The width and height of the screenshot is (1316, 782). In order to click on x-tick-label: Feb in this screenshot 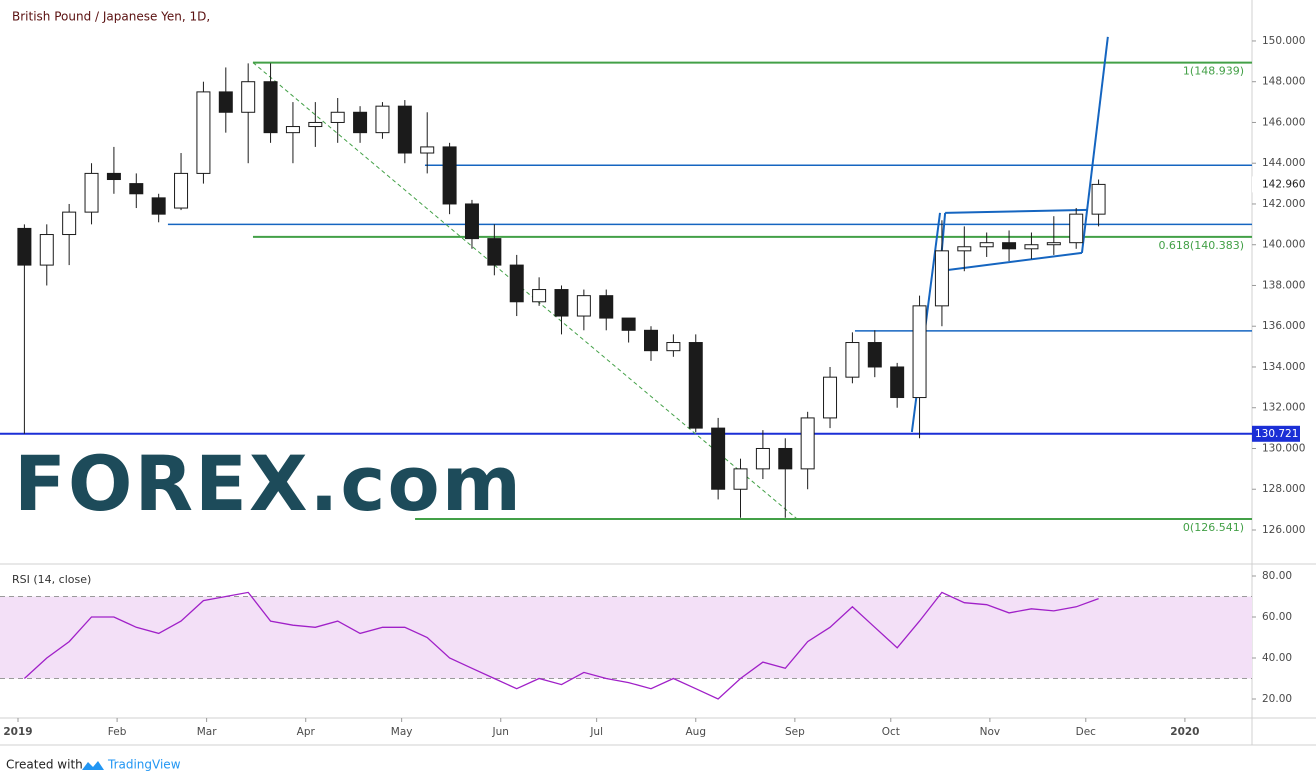, I will do `click(117, 732)`.